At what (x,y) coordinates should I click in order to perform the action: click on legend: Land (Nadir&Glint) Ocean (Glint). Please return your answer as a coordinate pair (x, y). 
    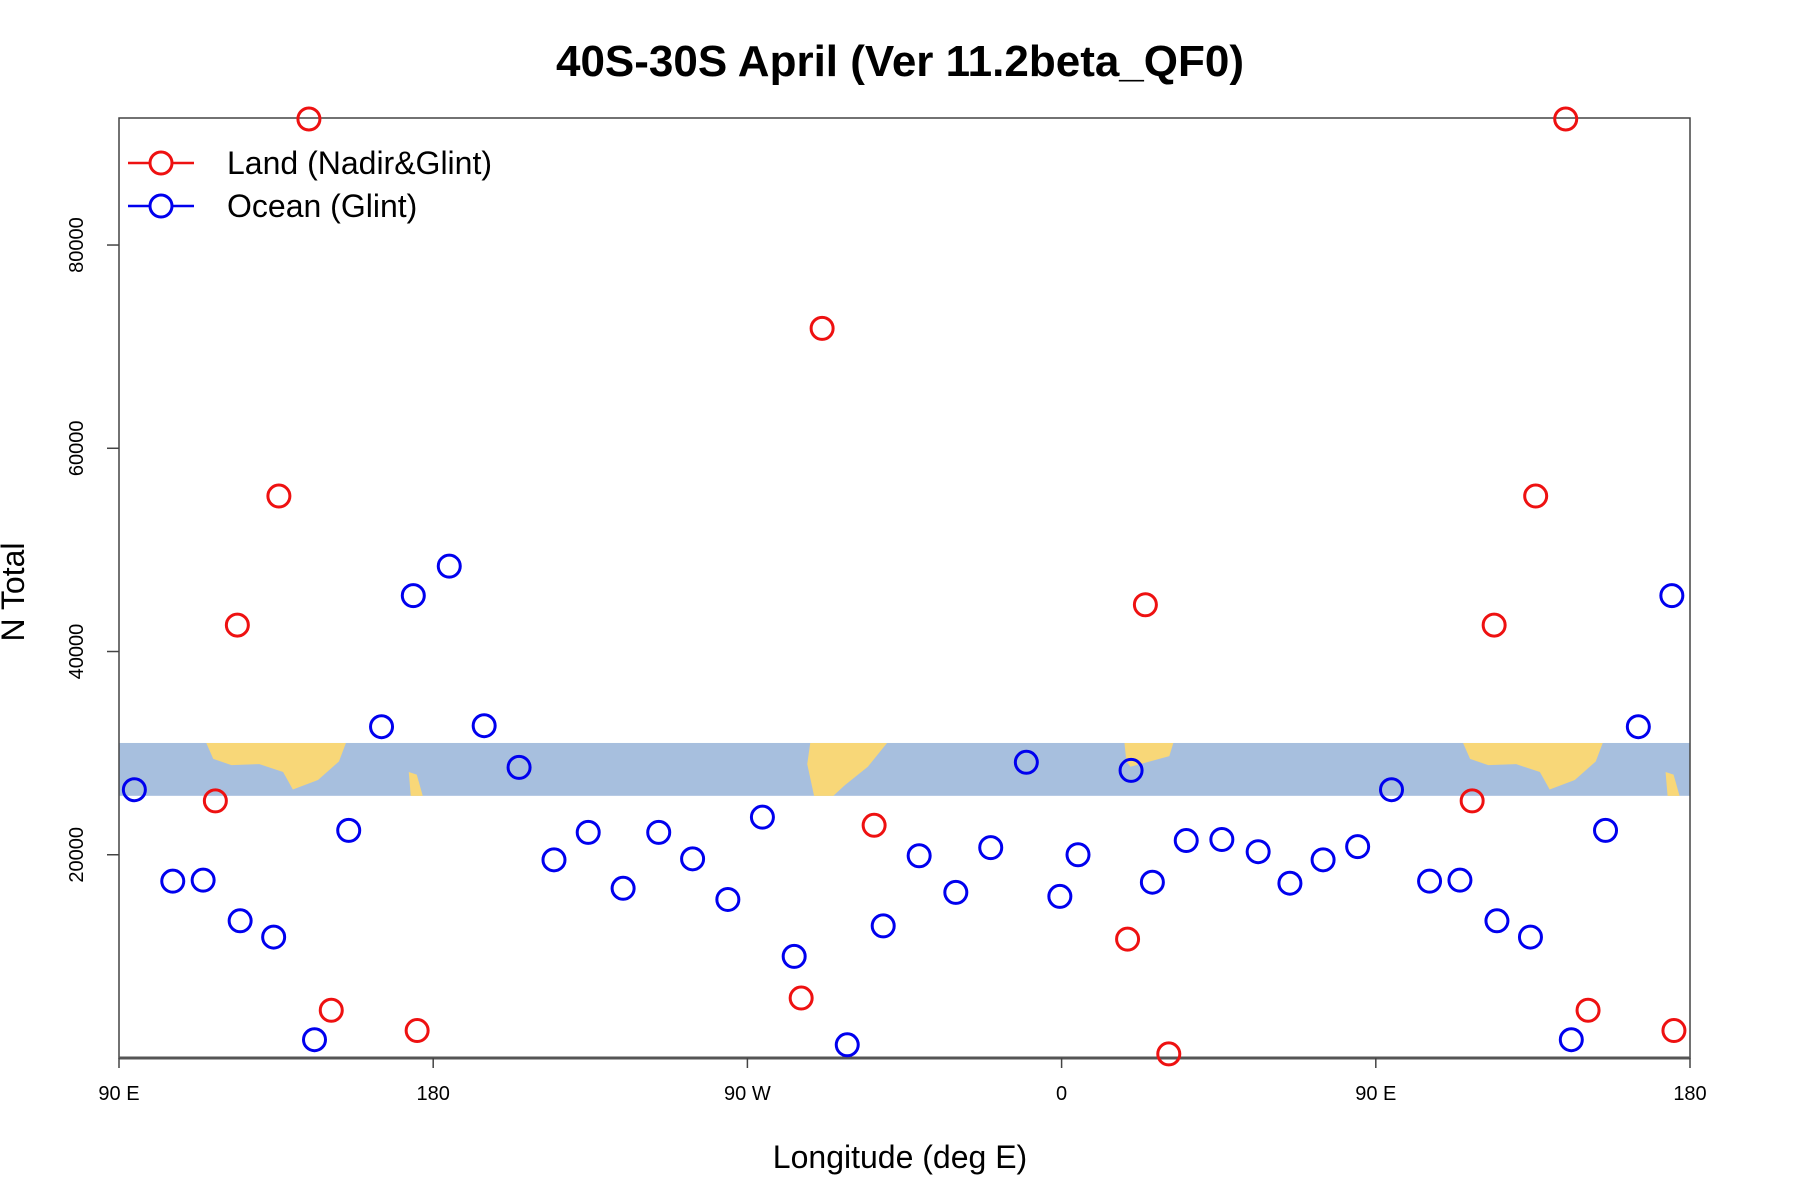
    Looking at the image, I should click on (310, 184).